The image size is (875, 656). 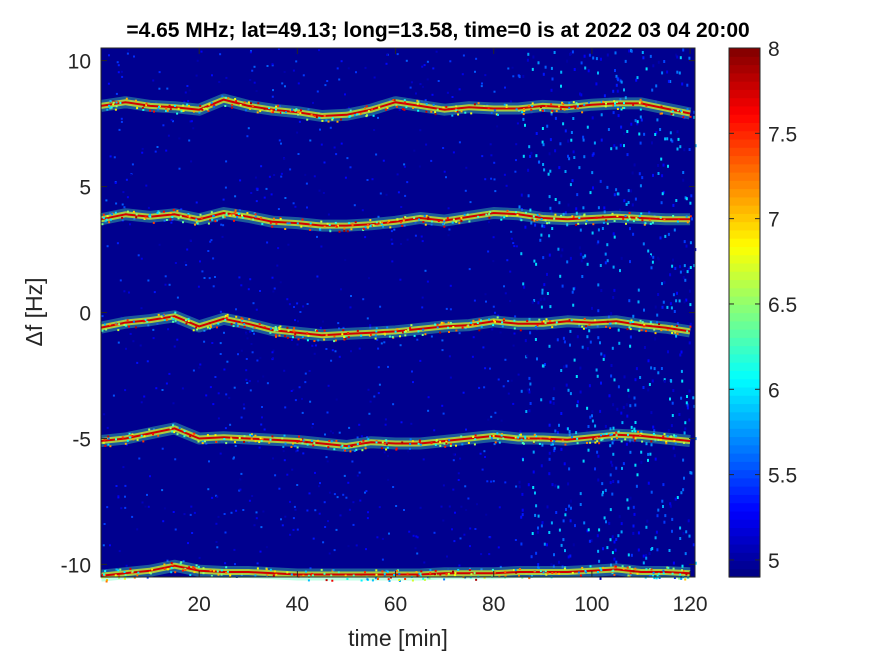 I want to click on colorbar-tick-label: 5.5, so click(x=782, y=476).